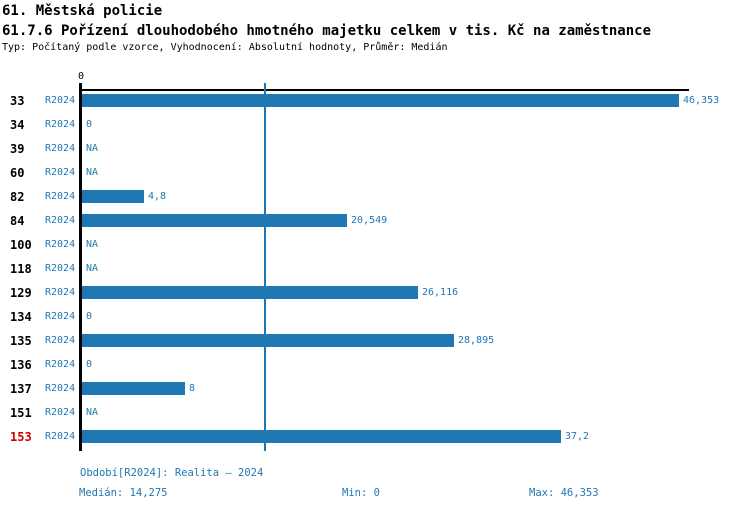 The height and width of the screenshot is (512, 750). I want to click on footer-max-stat: Max: 46,353, so click(564, 493).